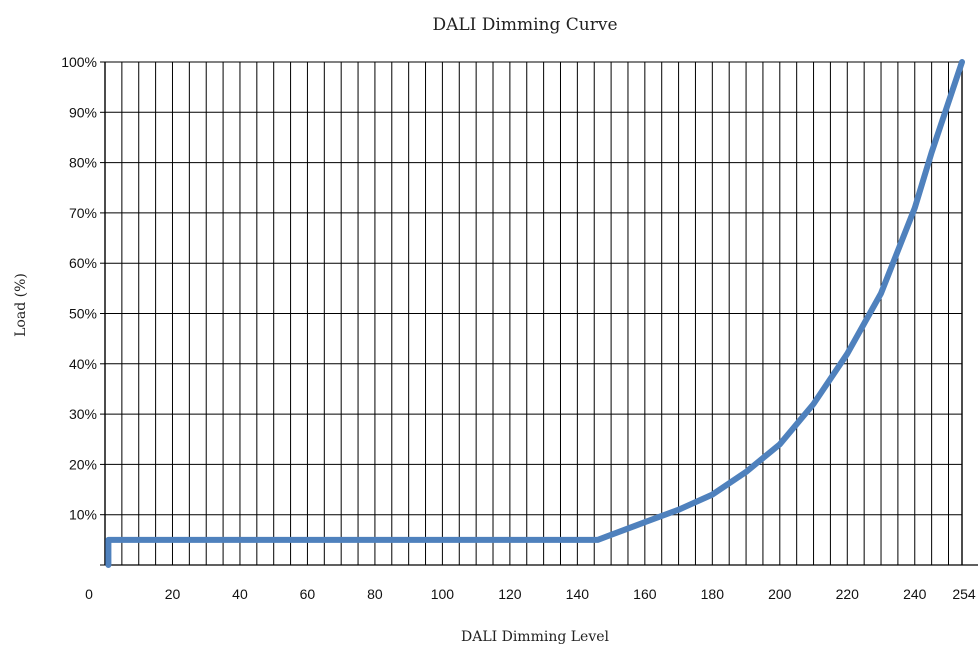 Image resolution: width=979 pixels, height=648 pixels. Describe the element at coordinates (83, 314) in the screenshot. I see `y-tick-label: 50%` at that location.